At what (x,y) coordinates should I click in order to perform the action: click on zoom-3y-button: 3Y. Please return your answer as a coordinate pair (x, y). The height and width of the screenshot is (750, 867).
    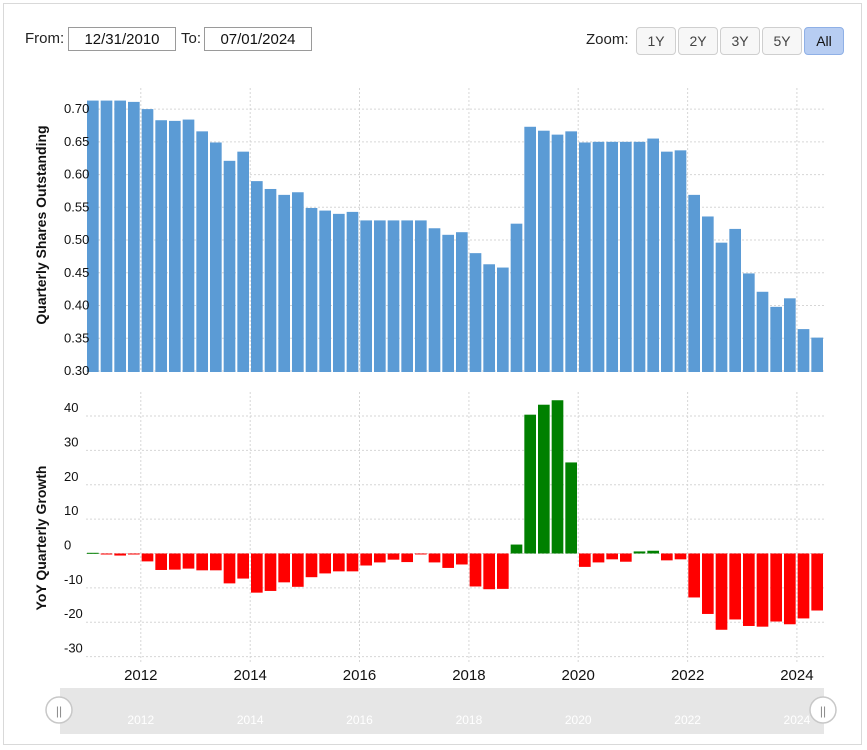
    Looking at the image, I should click on (740, 41).